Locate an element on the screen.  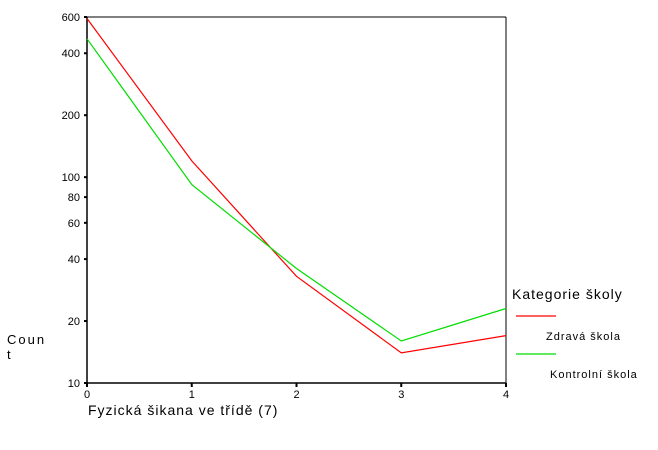
x-axis-label: Fyzická šikana ve třídě (7) is located at coordinates (183, 410).